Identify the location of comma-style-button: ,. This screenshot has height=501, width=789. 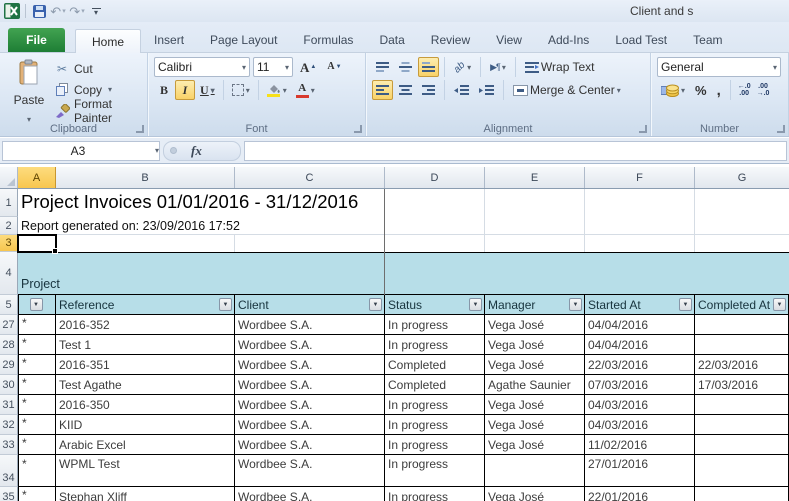
(718, 90).